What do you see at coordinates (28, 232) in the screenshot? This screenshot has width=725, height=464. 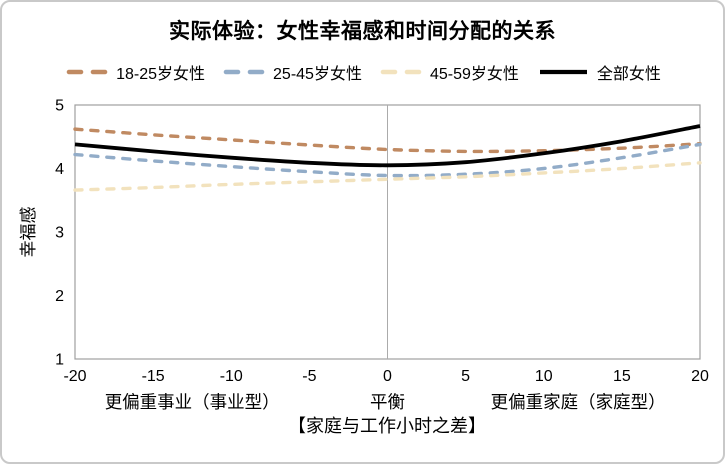 I see `y-axis-title: 幸福感` at bounding box center [28, 232].